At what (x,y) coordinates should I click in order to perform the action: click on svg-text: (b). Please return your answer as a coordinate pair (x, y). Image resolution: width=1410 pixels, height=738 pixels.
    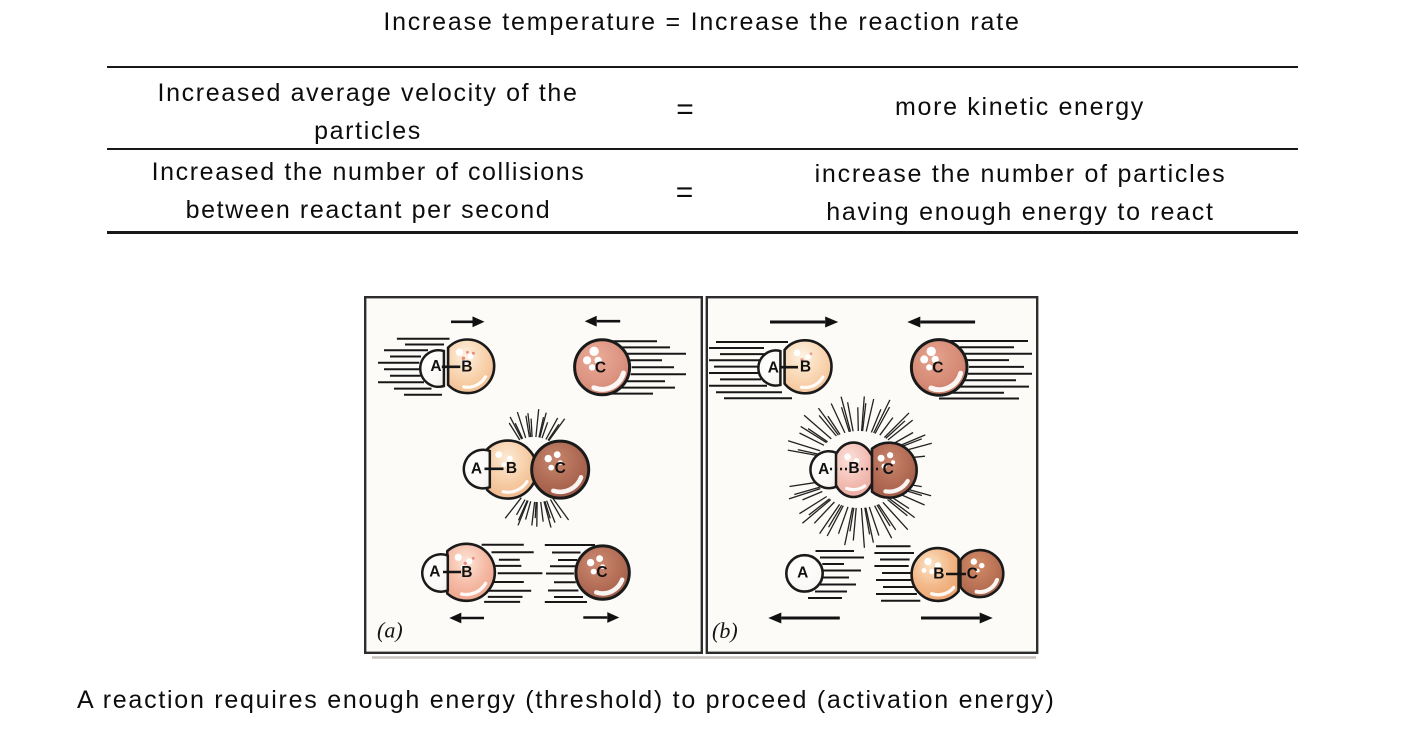
    Looking at the image, I should click on (725, 630).